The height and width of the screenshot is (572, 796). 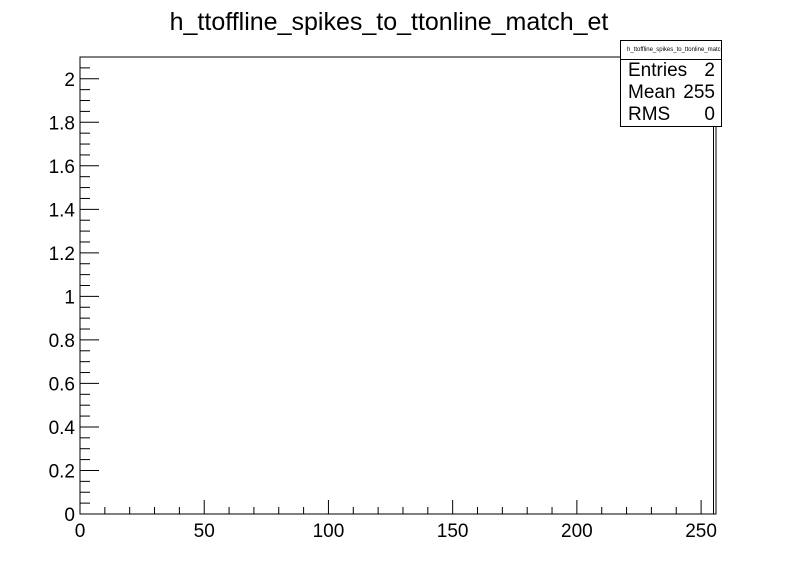 What do you see at coordinates (329, 531) in the screenshot?
I see `x-tick-label: 100` at bounding box center [329, 531].